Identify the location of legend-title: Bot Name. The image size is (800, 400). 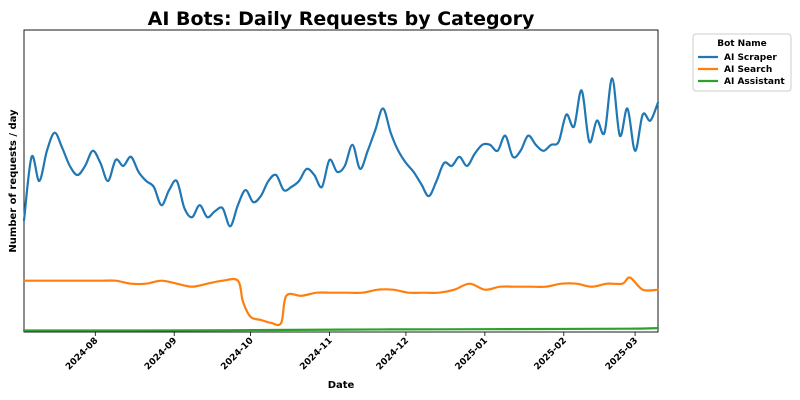
(742, 44).